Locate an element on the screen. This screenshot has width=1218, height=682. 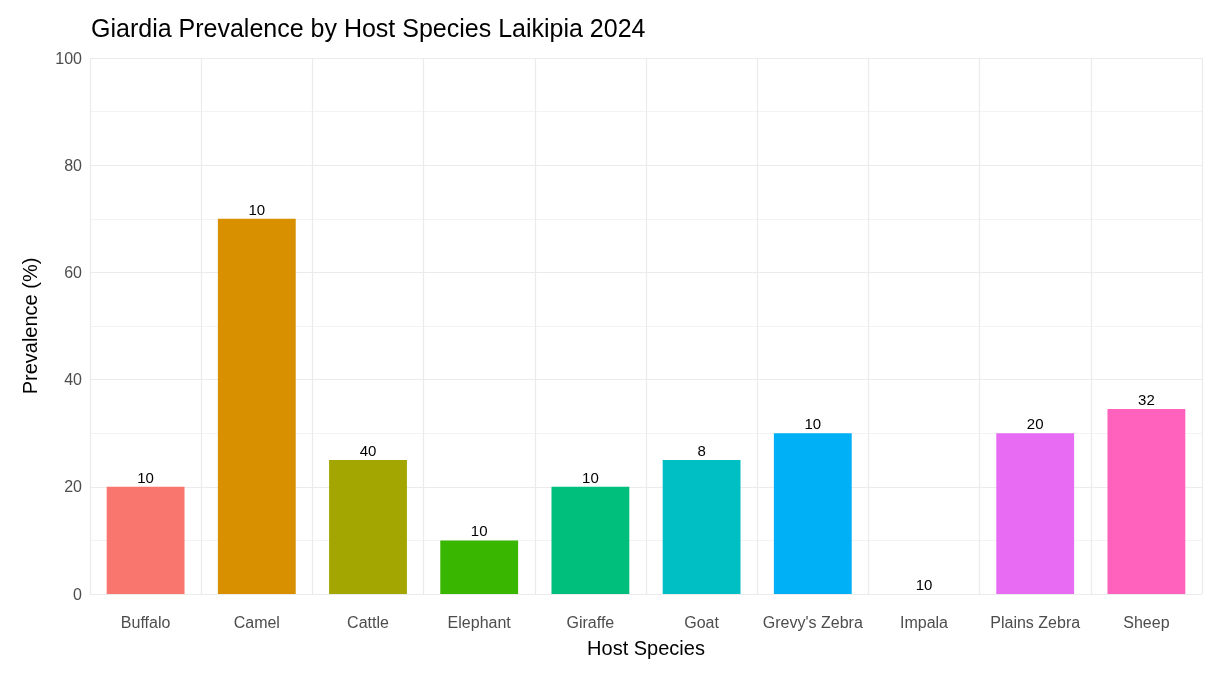
y-tick-label: 80 is located at coordinates (73, 165).